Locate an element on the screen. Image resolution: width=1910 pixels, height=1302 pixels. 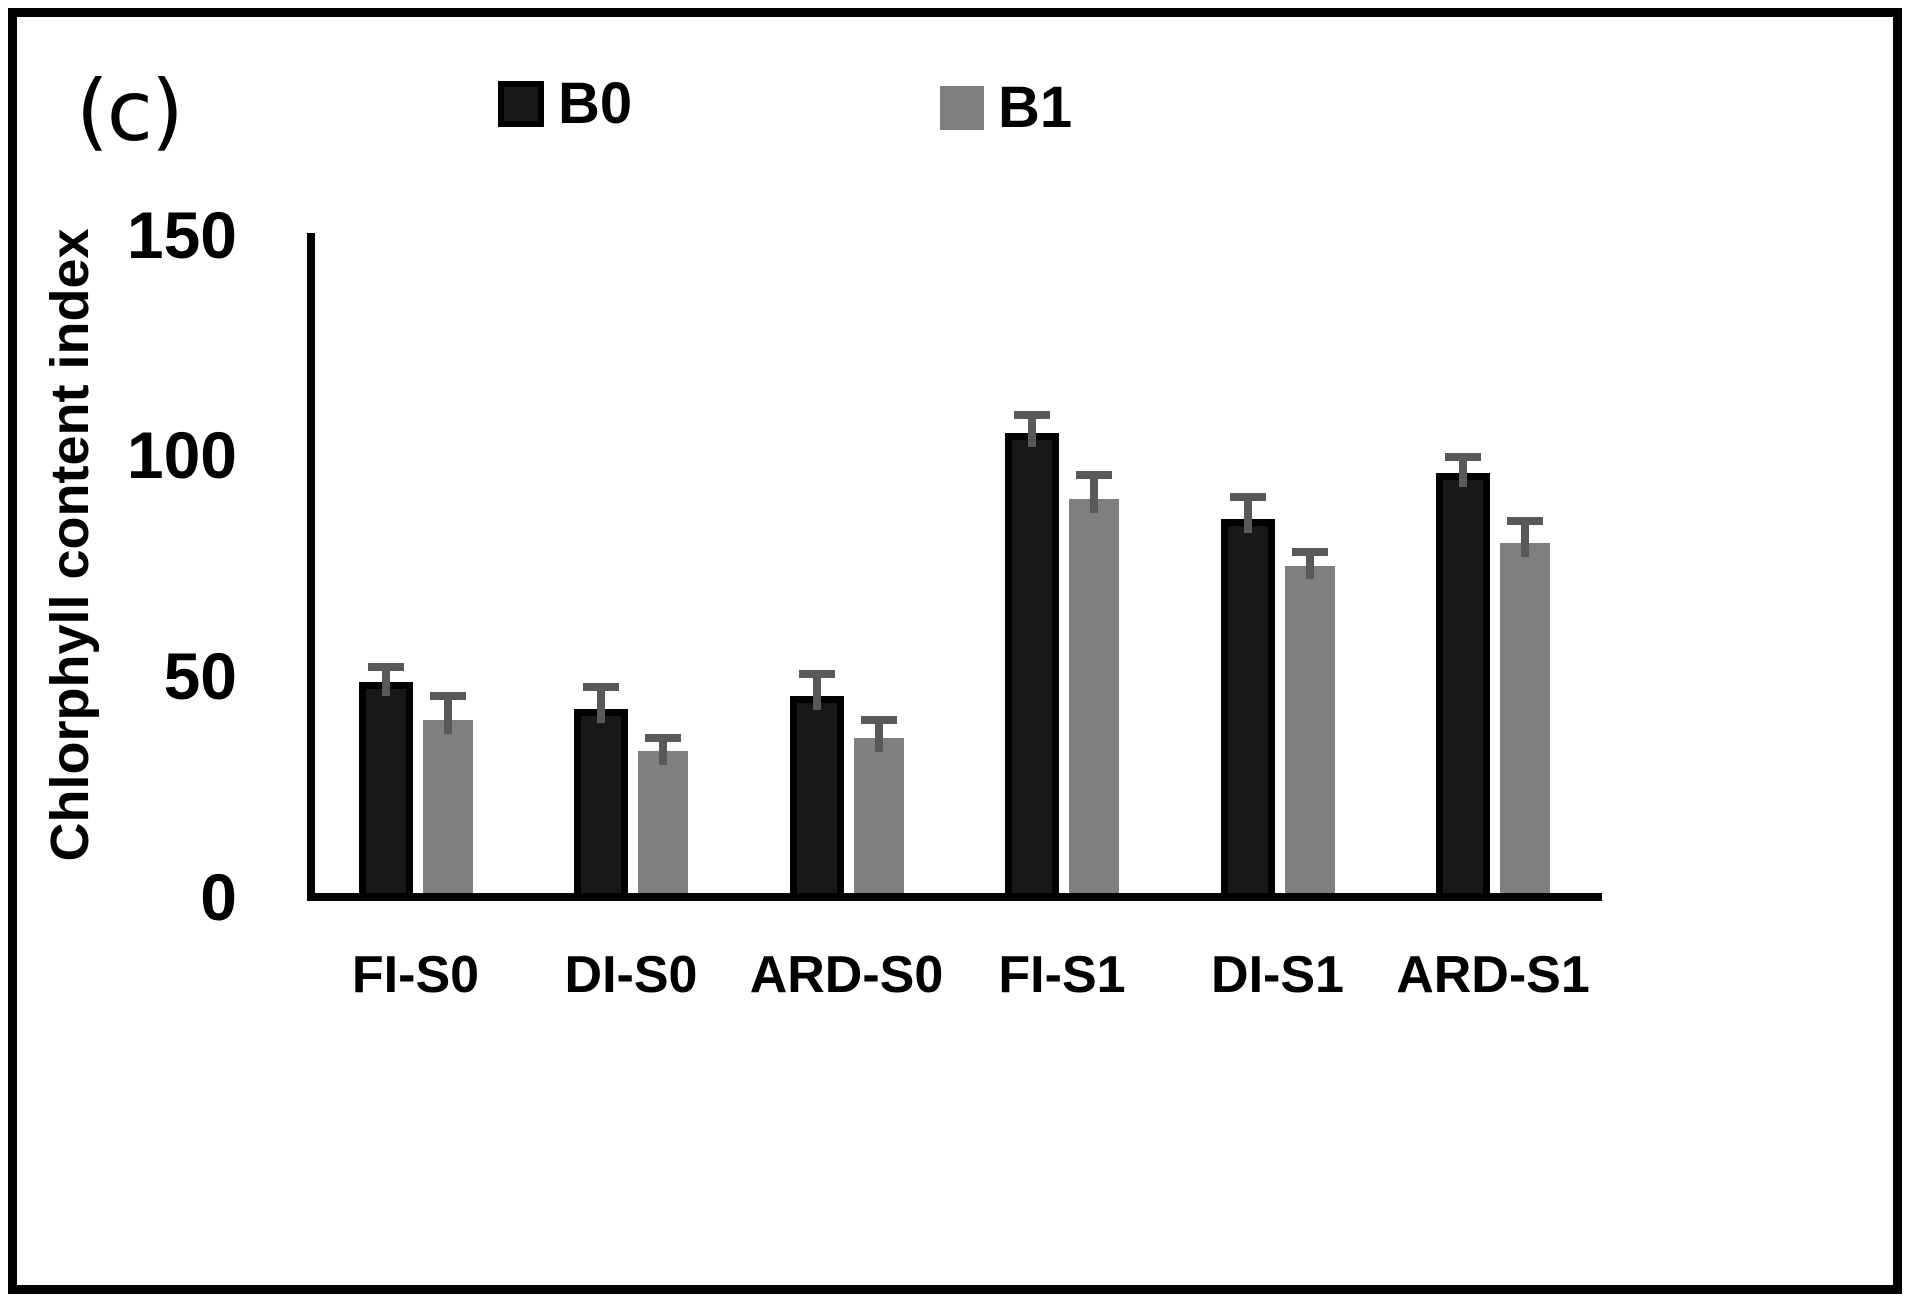
error-cap-b1-ard-s0 is located at coordinates (878, 719).